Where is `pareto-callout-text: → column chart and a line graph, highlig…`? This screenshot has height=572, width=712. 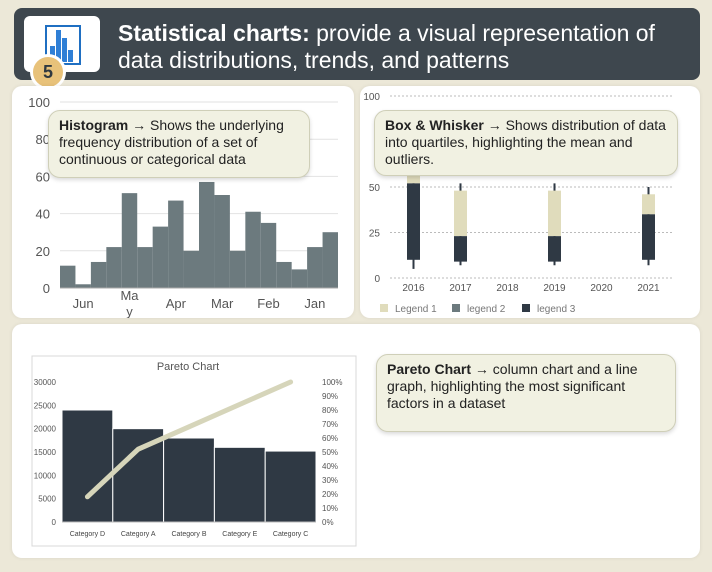 pareto-callout-text: → column chart and a line graph, highlig… is located at coordinates (512, 386).